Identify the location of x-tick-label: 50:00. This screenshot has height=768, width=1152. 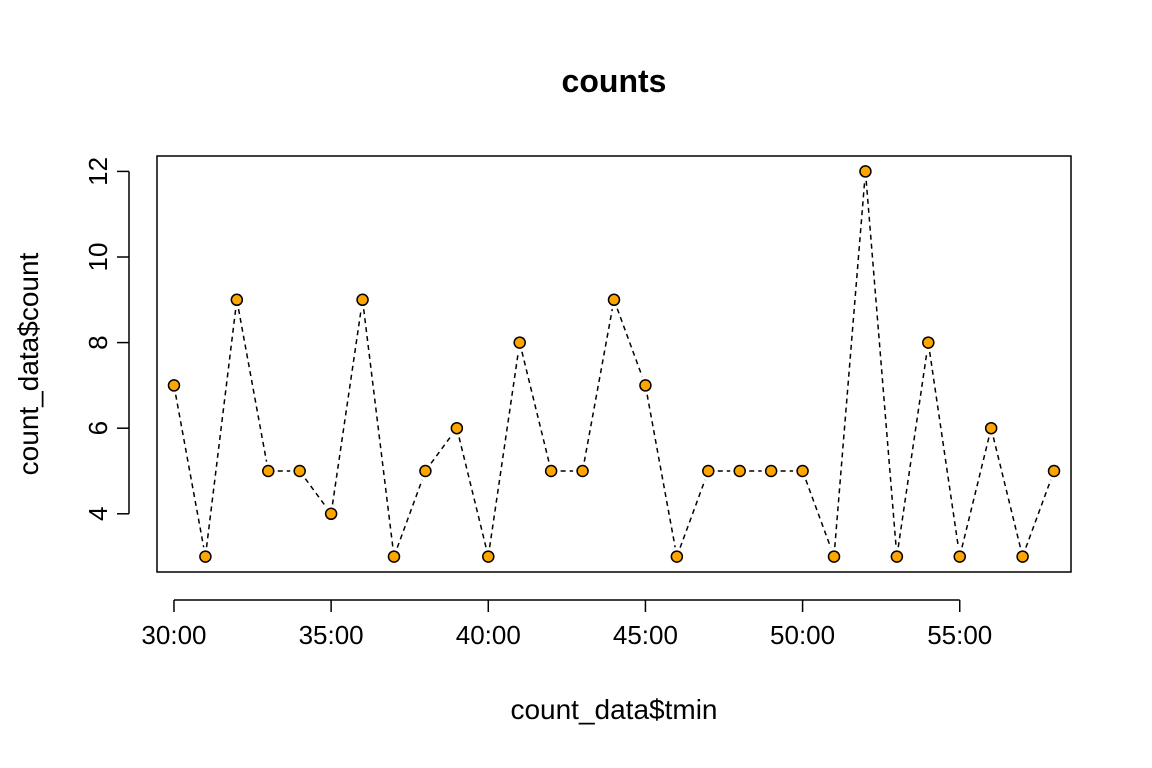
(802, 635).